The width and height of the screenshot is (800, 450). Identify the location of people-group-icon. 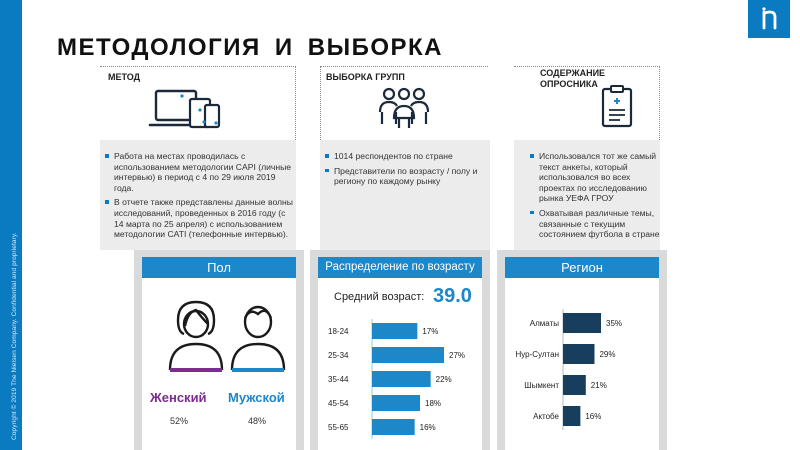
(404, 107).